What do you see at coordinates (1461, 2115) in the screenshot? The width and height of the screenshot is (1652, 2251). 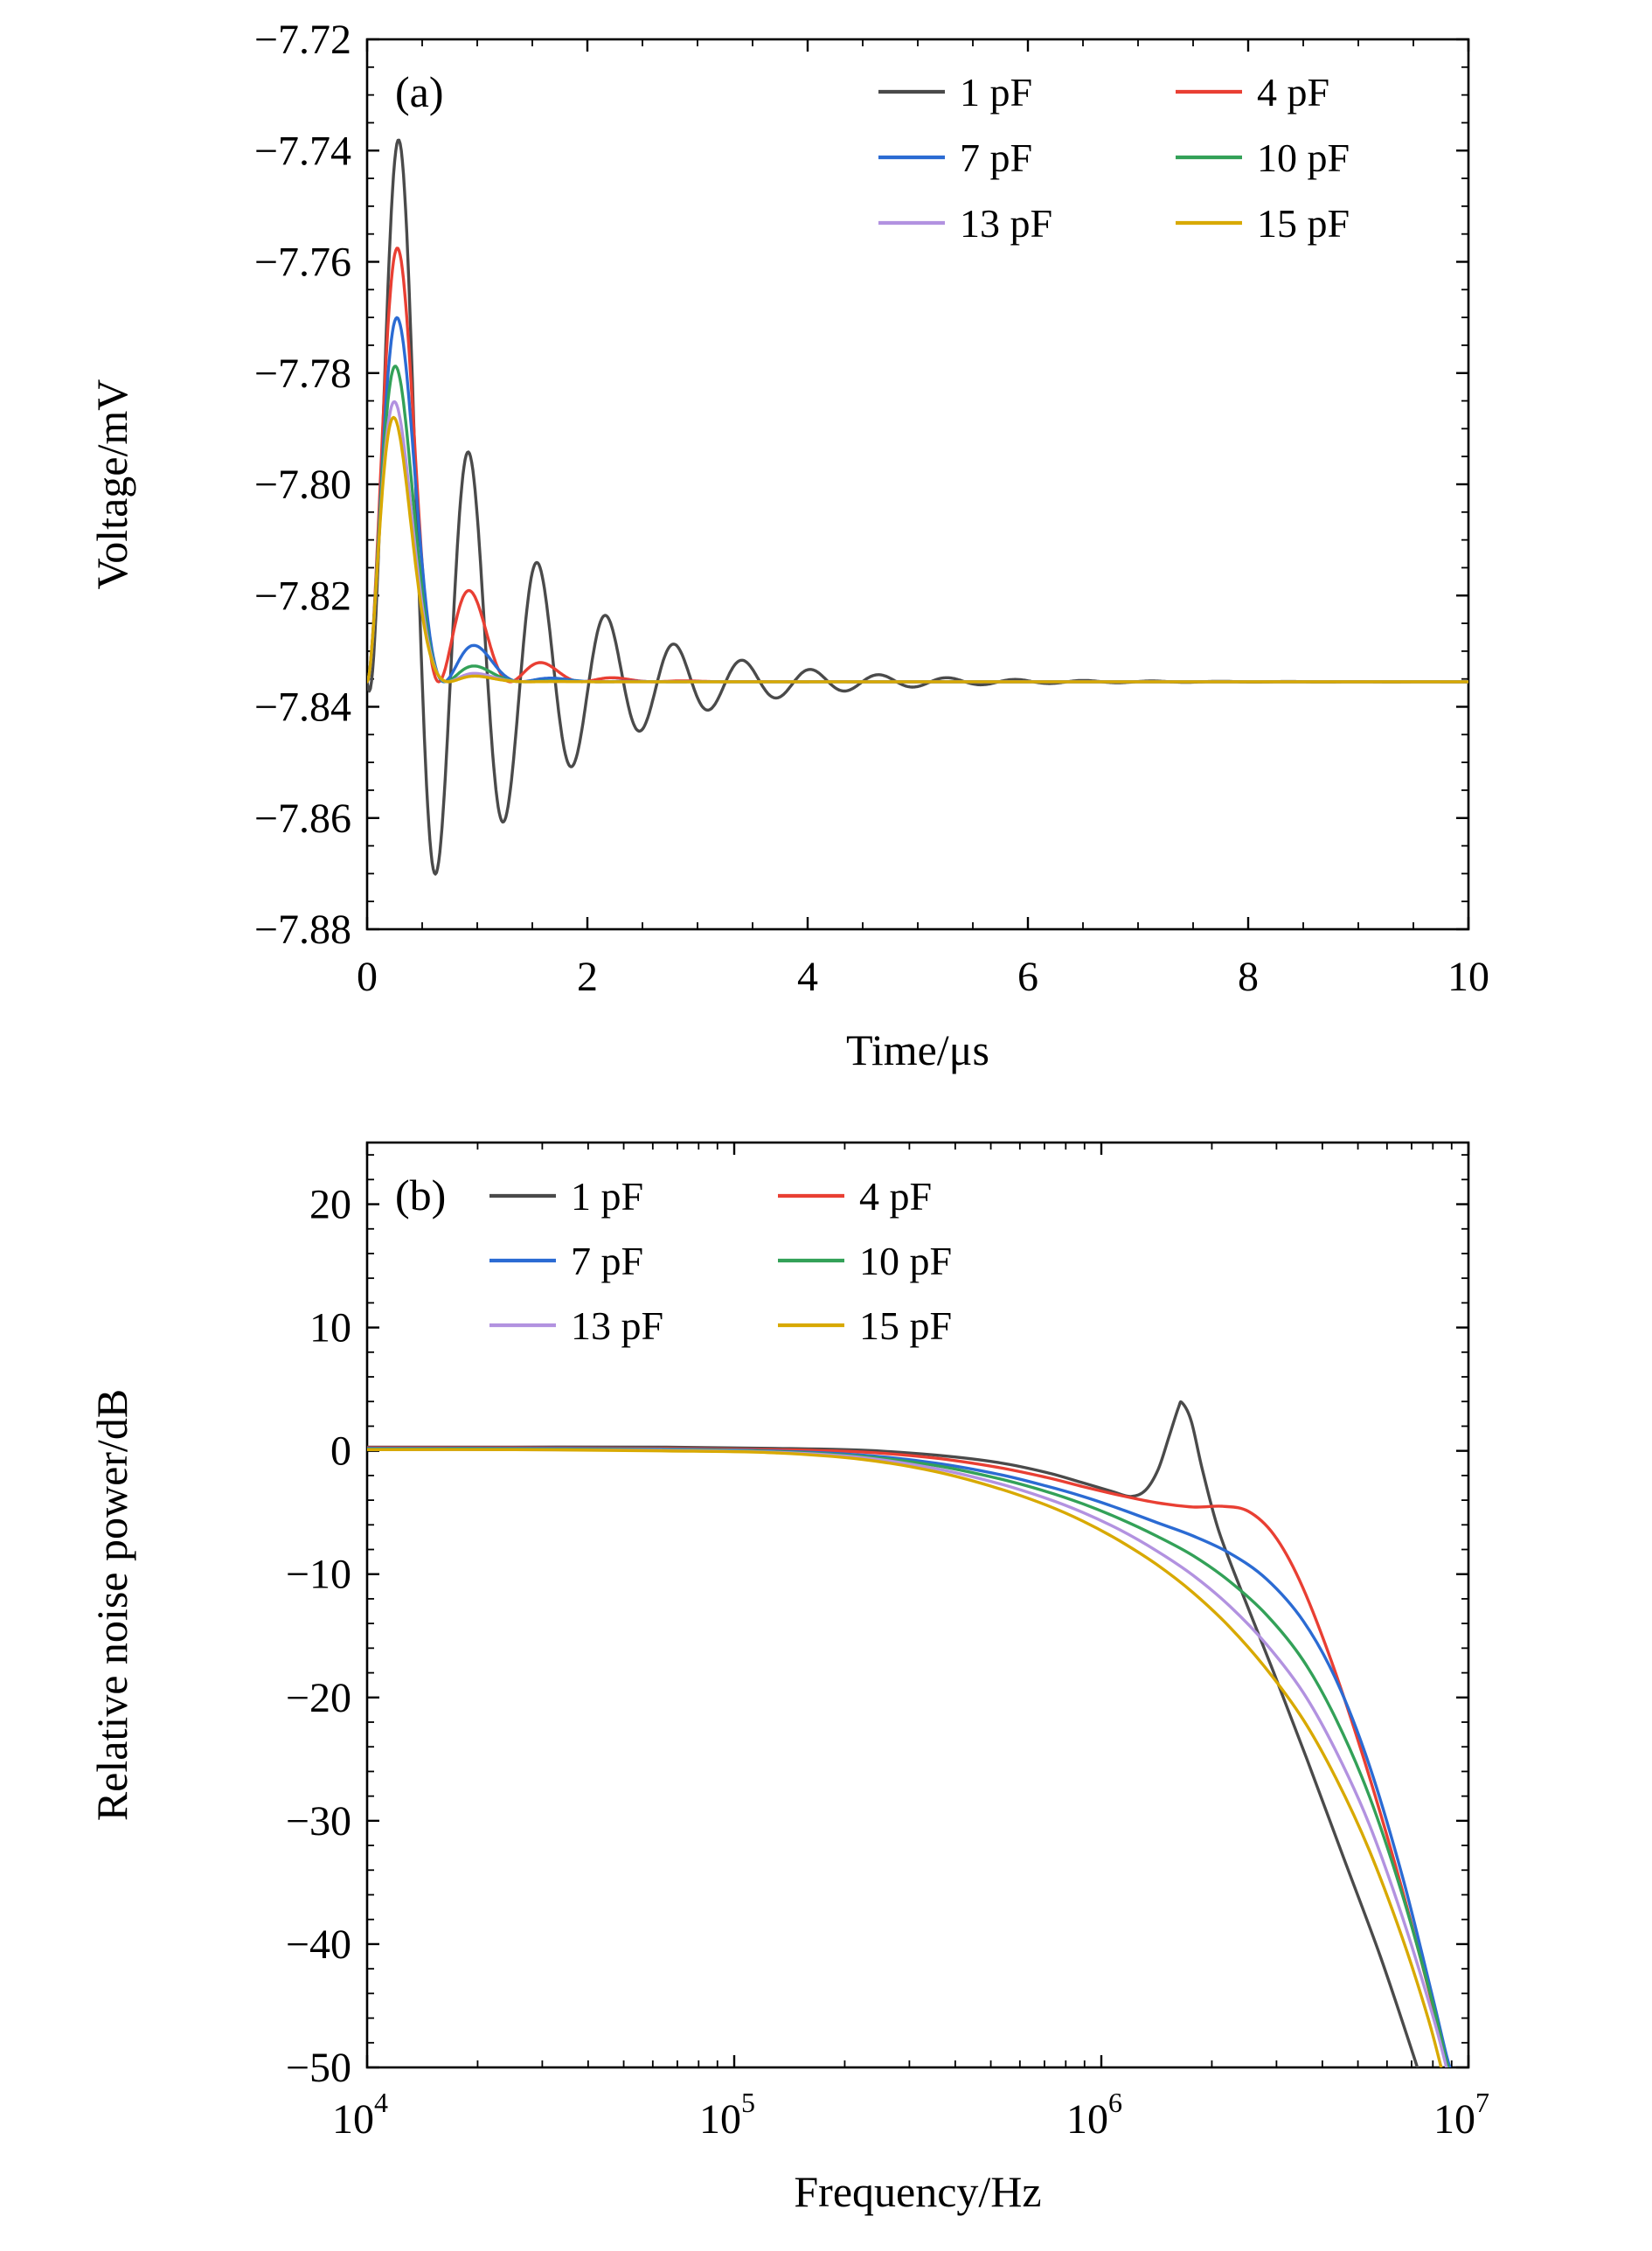 I see `panel-b-xtick: 10⁷` at bounding box center [1461, 2115].